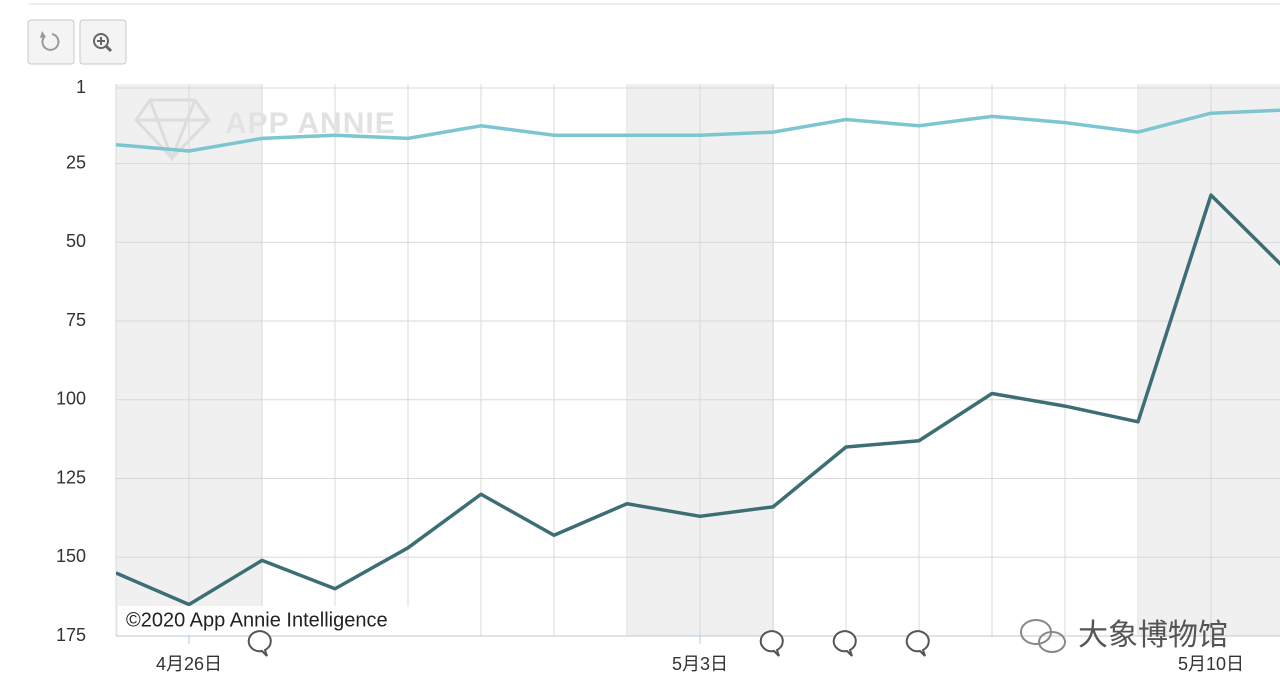  Describe the element at coordinates (588, 643) in the screenshot. I see `event-markers` at that location.